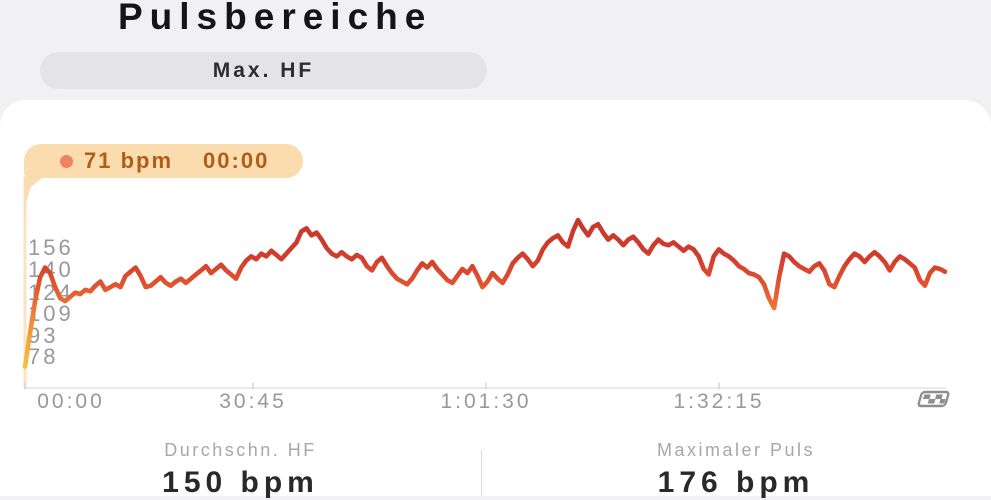 The image size is (991, 500). Describe the element at coordinates (43, 356) in the screenshot. I see `y-axis-label: 78` at that location.